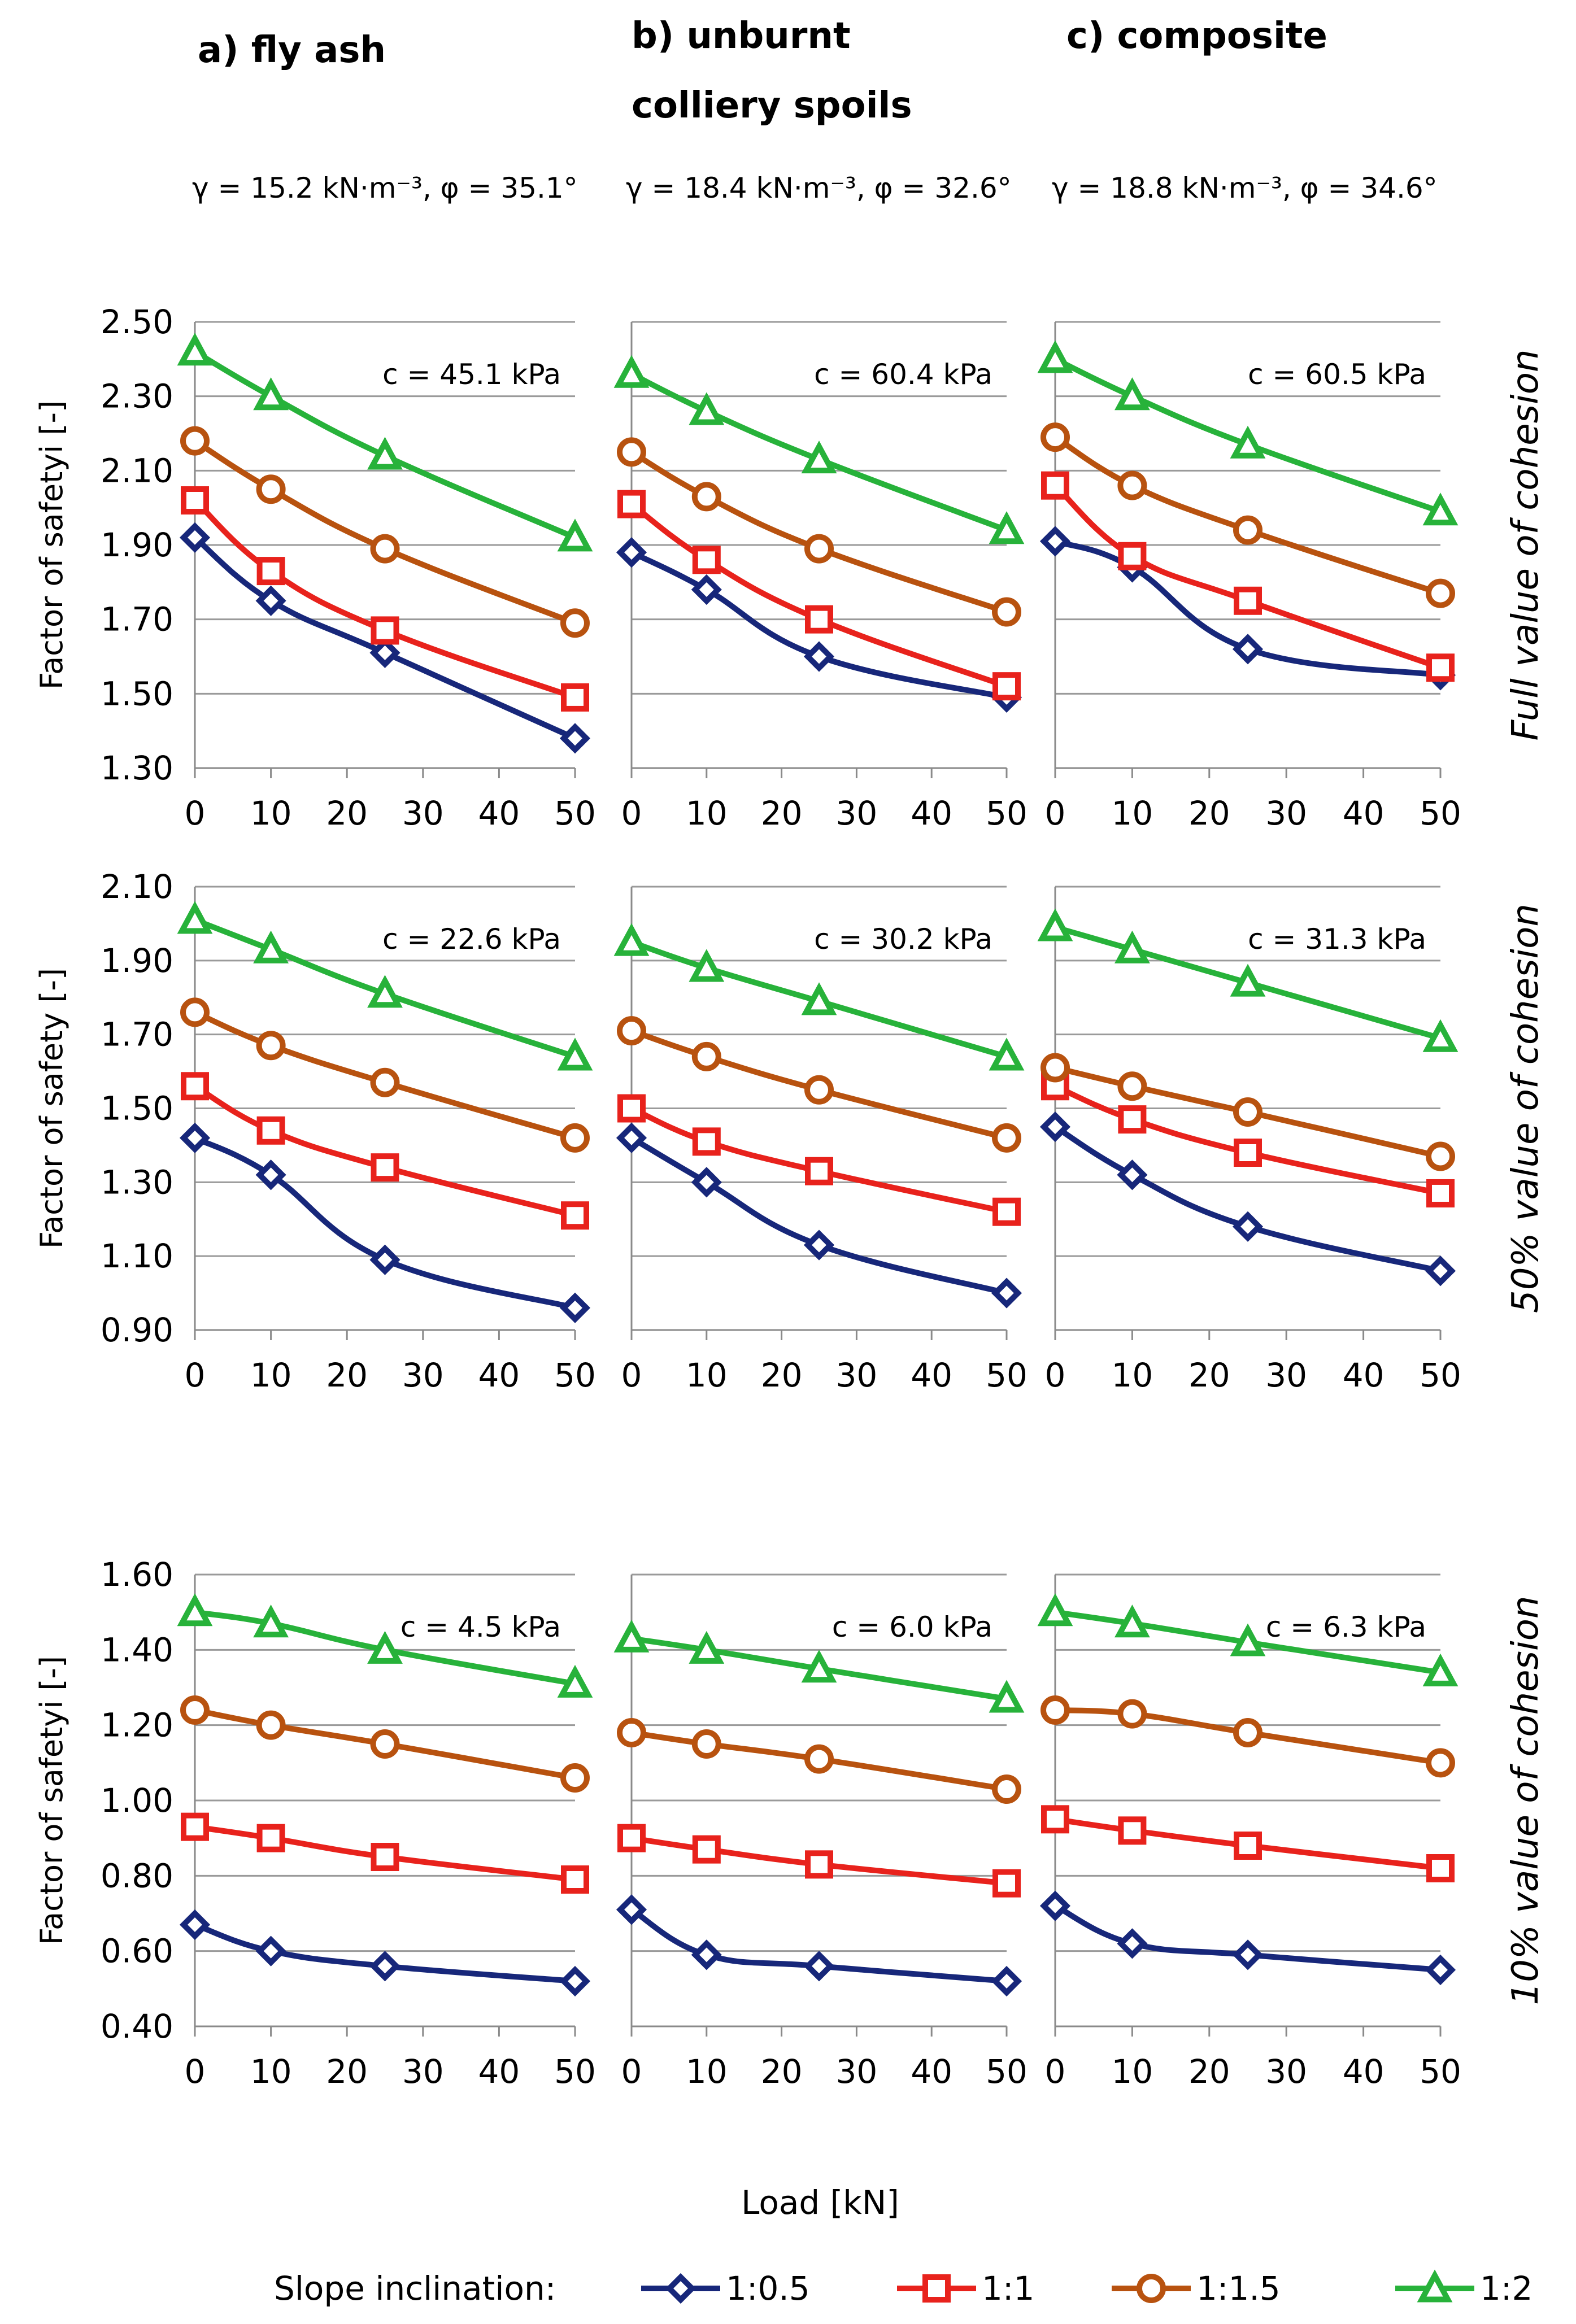 This screenshot has height=2324, width=1576. Describe the element at coordinates (1249, 1140) in the screenshot. I see `panel-r1-c2: 0 10 20 30 40 50 c = 31.3 kPa` at that location.